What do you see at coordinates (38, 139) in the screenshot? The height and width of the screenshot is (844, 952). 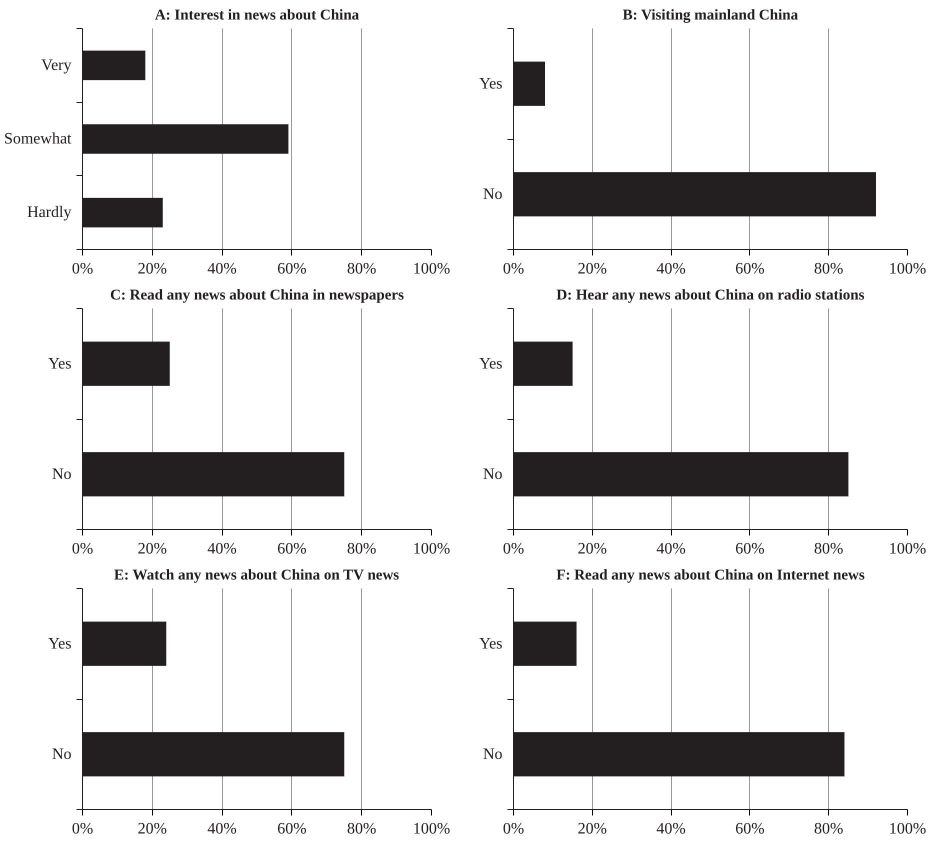 I see `y-tick-label: Somewhat` at bounding box center [38, 139].